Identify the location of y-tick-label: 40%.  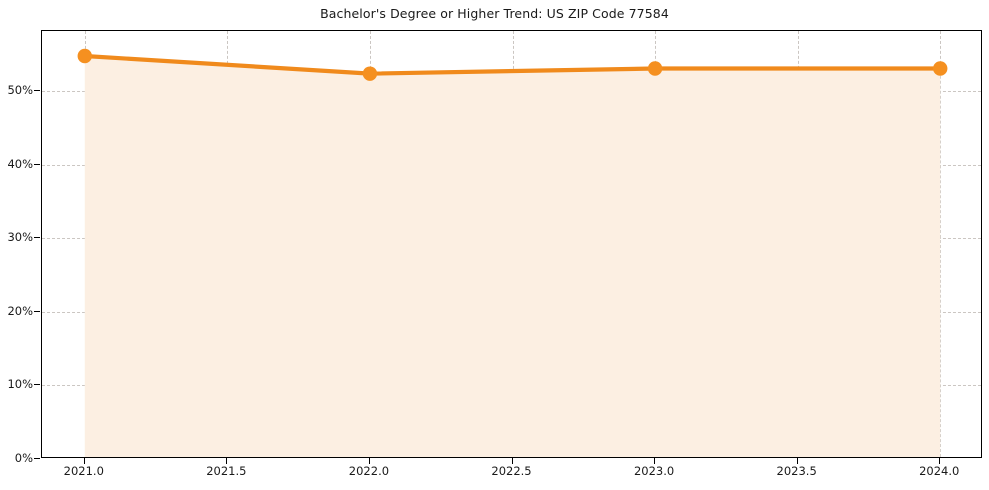
(20, 163).